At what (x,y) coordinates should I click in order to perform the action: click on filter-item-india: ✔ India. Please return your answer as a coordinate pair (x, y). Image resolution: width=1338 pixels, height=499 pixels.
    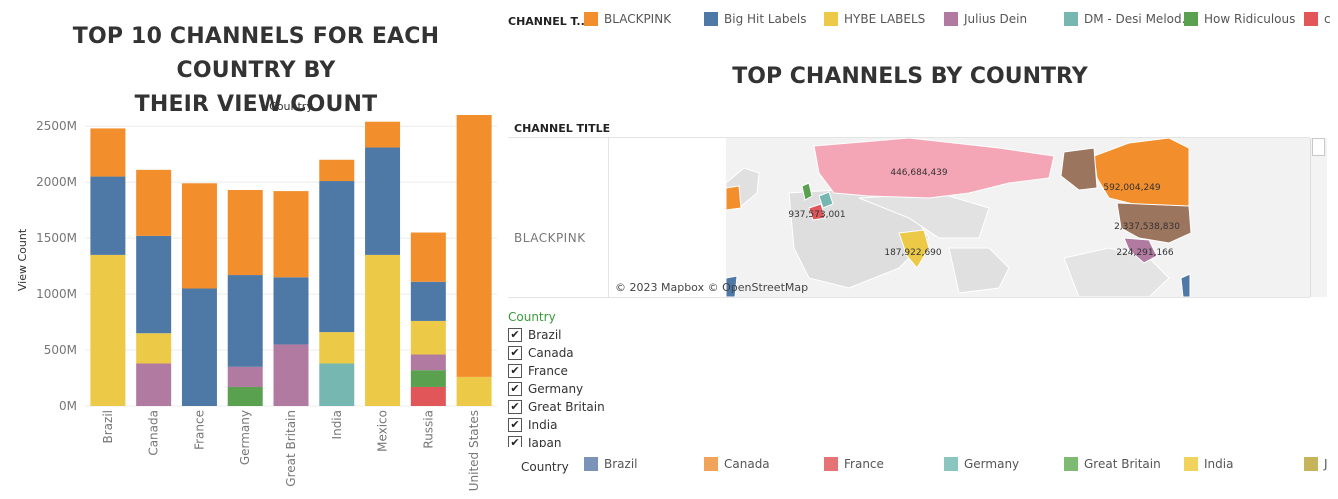
    Looking at the image, I should click on (532, 425).